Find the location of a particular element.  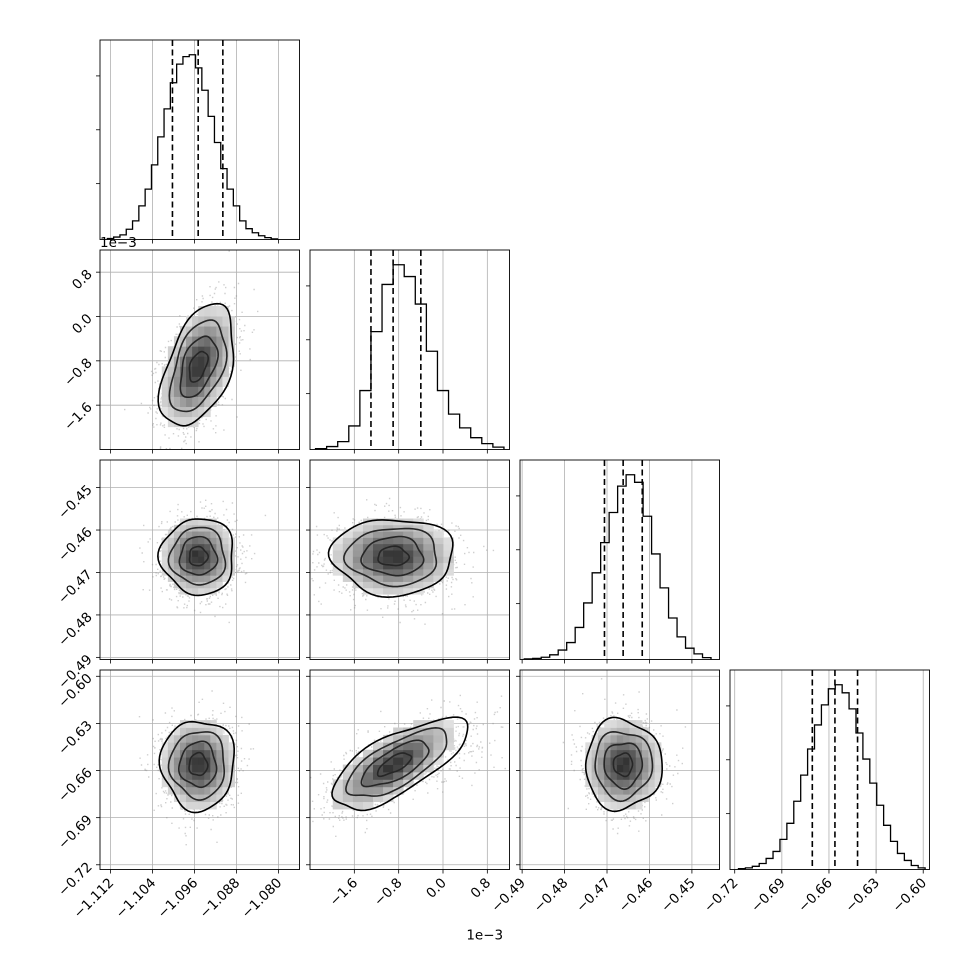

x-tick-label: −1.6 is located at coordinates (344, 892).